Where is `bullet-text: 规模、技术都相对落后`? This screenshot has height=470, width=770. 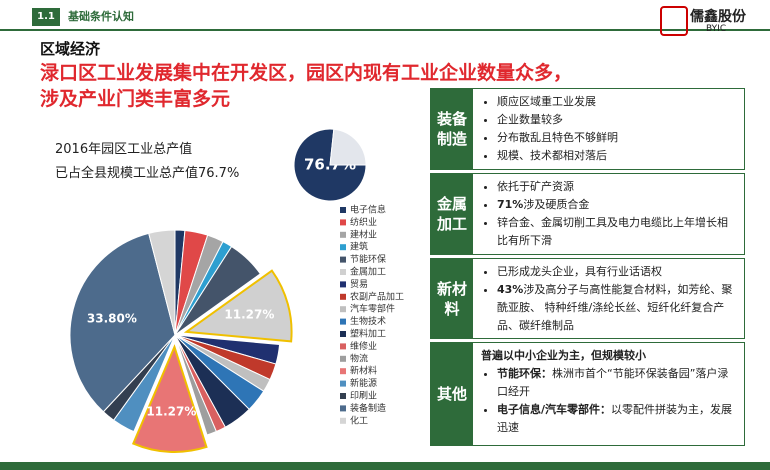 bullet-text: 规模、技术都相对落后 is located at coordinates (552, 155).